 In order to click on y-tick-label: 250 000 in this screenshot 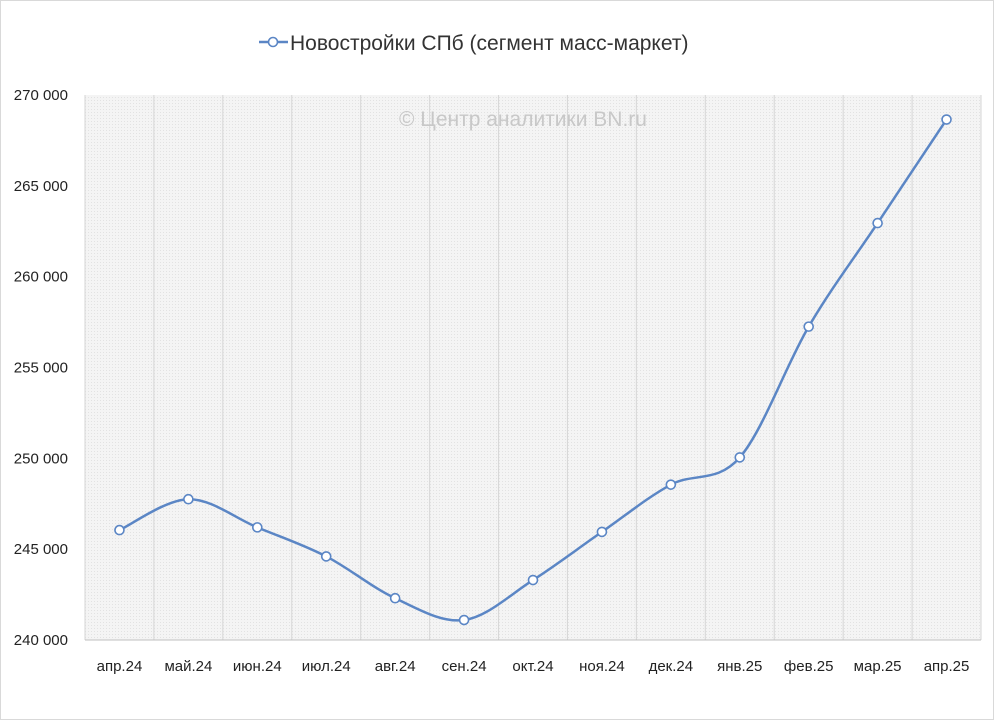, I will do `click(41, 458)`.